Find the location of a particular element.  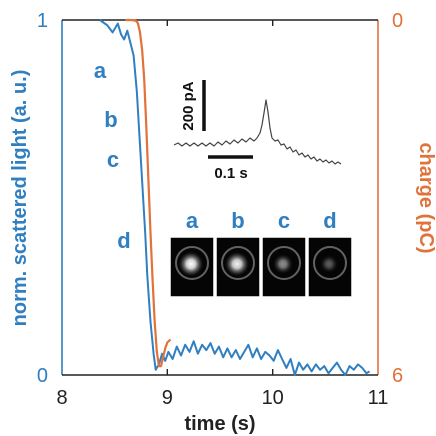

inset-image-b is located at coordinates (238, 267).